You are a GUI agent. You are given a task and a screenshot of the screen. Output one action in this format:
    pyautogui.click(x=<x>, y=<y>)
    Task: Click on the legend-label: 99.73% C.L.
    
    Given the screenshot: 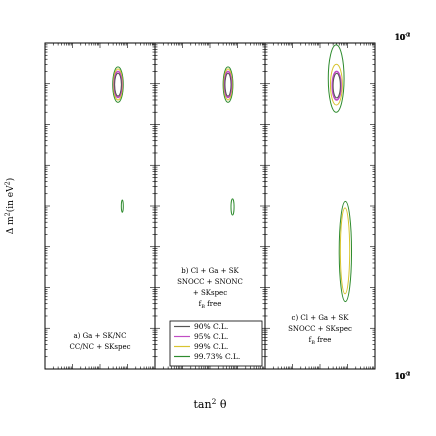 What is the action you would take?
    pyautogui.click(x=217, y=356)
    